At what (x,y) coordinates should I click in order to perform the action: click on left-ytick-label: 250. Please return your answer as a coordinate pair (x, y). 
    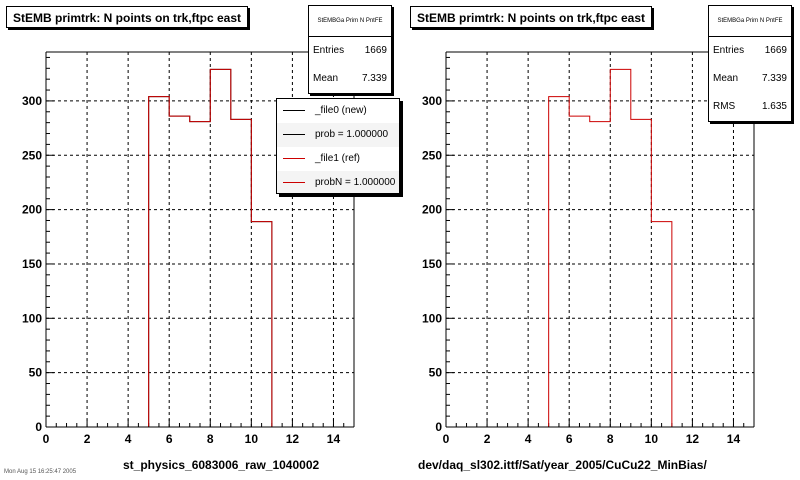
    Looking at the image, I should click on (32, 155).